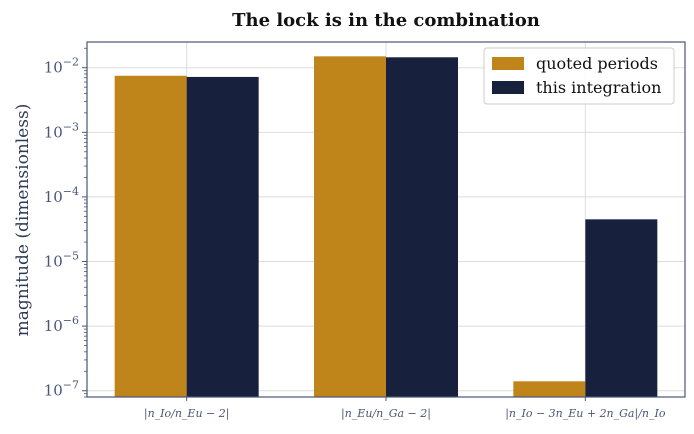 The width and height of the screenshot is (694, 434). I want to click on legend-label: quoted periods, so click(597, 63).